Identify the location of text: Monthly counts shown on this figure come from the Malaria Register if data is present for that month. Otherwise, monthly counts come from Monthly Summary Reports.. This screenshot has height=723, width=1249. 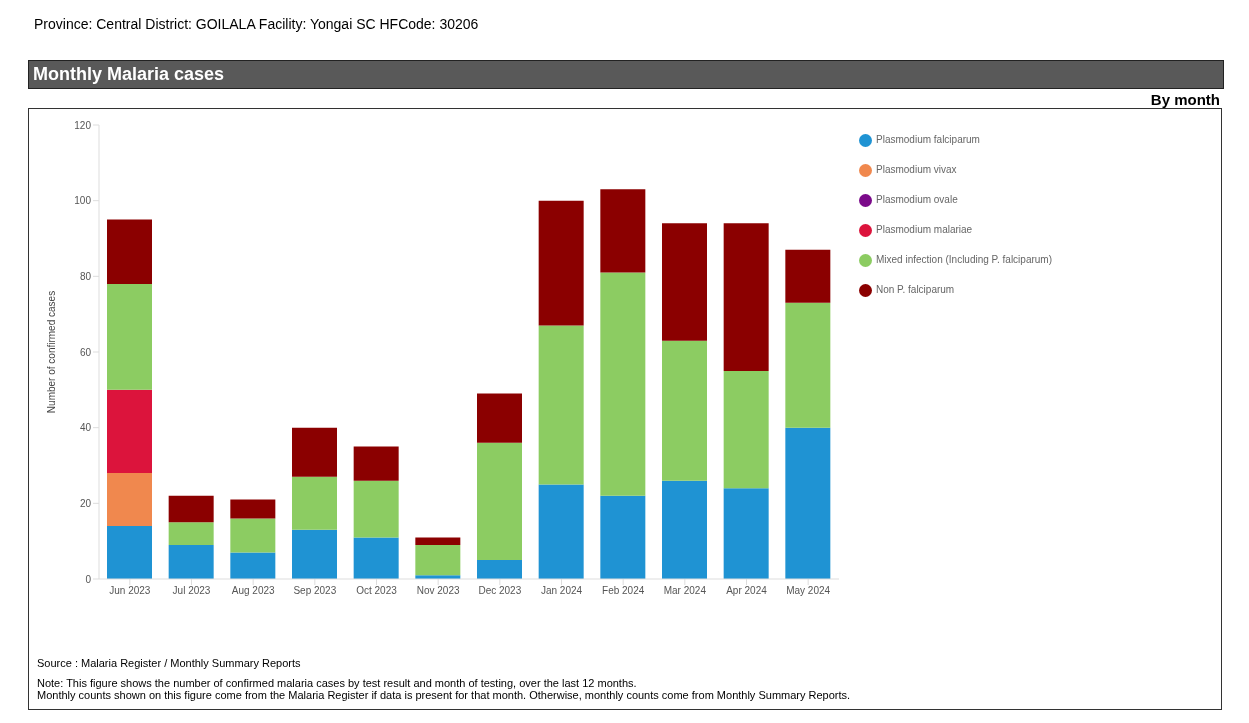
(444, 695).